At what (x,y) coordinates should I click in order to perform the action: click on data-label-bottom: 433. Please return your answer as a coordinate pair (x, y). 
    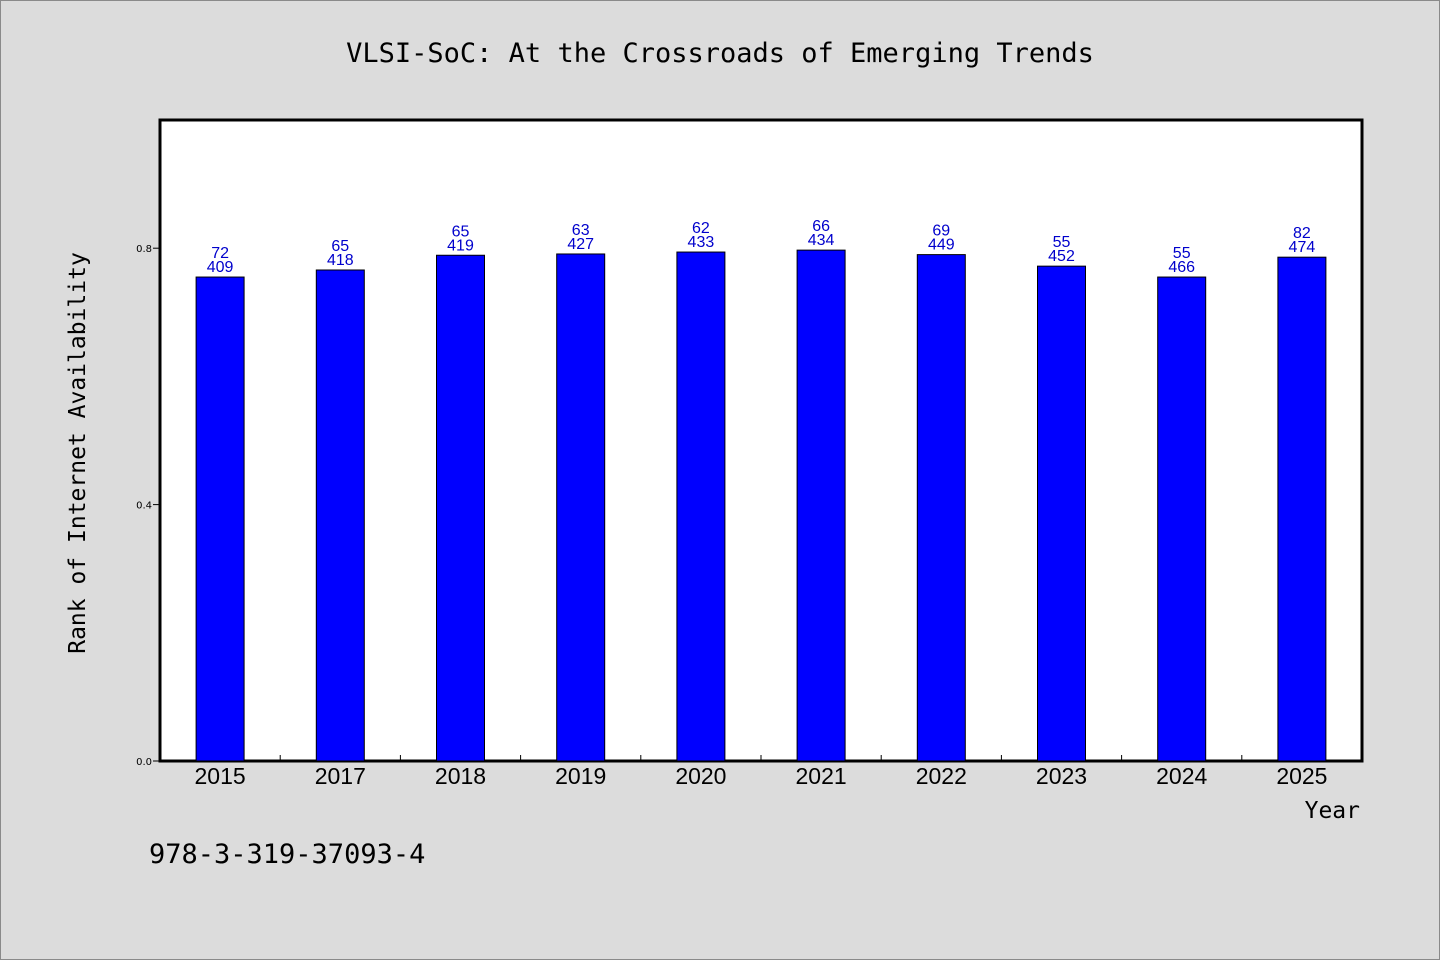
    Looking at the image, I should click on (701, 242).